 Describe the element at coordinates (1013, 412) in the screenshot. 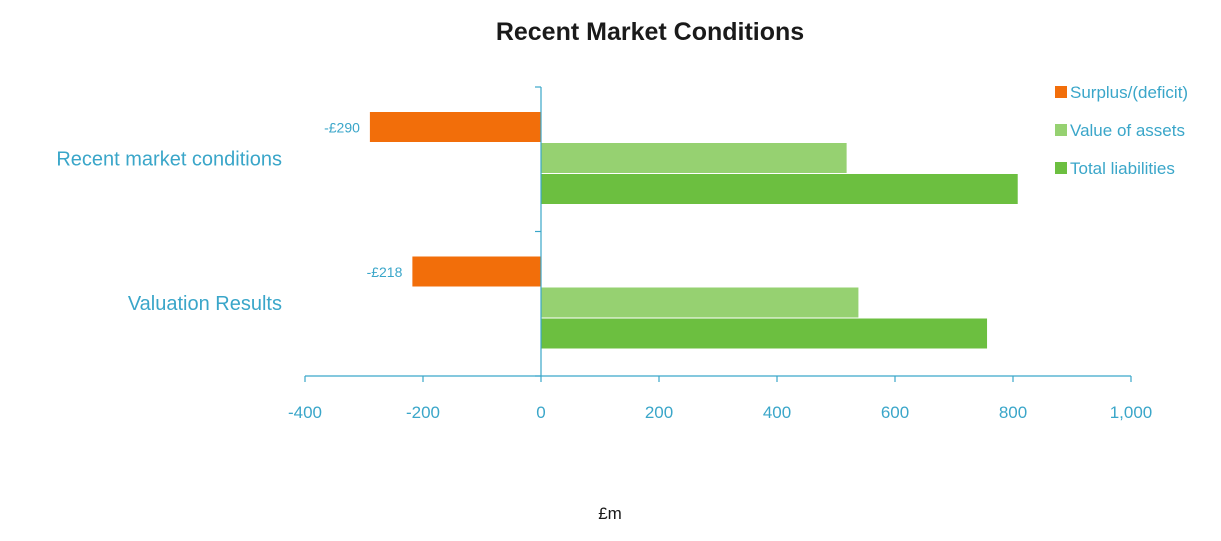

I see `x-tick-label: 800` at that location.